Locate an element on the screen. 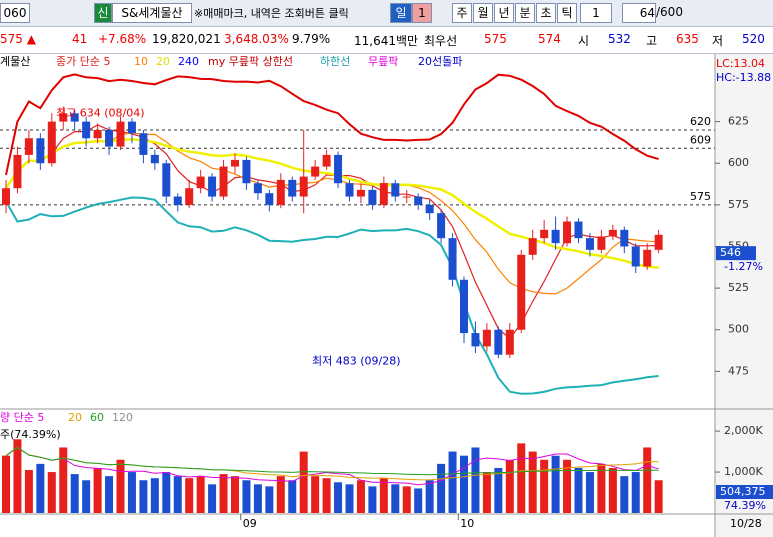 This screenshot has height=537, width=773. tick-n: 1 is located at coordinates (596, 13).